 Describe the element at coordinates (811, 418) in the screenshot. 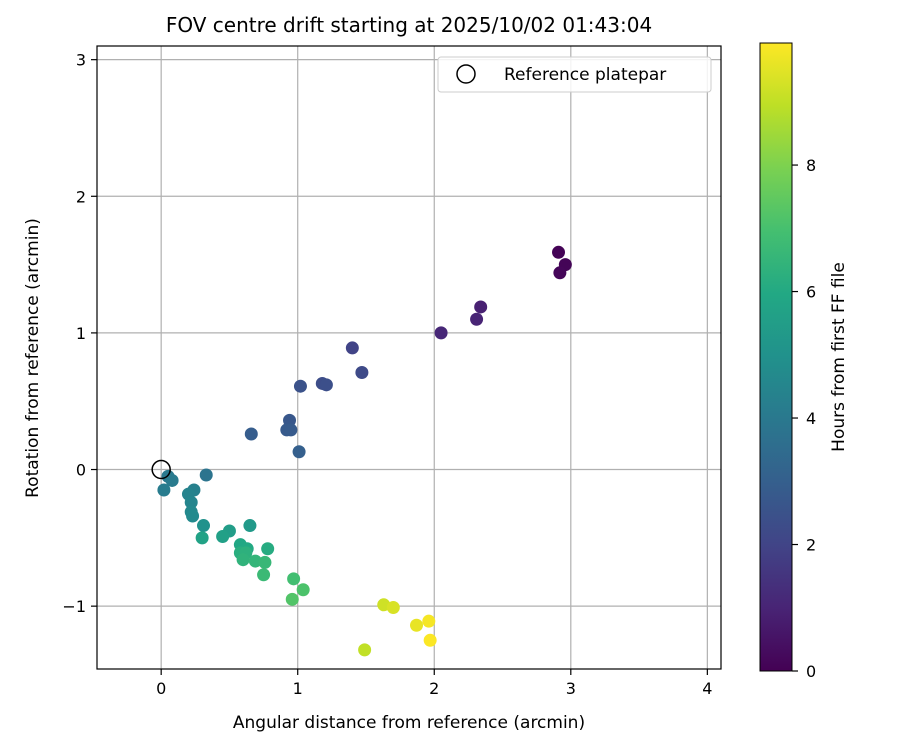

I see `colorbar-tick-label: 4` at that location.